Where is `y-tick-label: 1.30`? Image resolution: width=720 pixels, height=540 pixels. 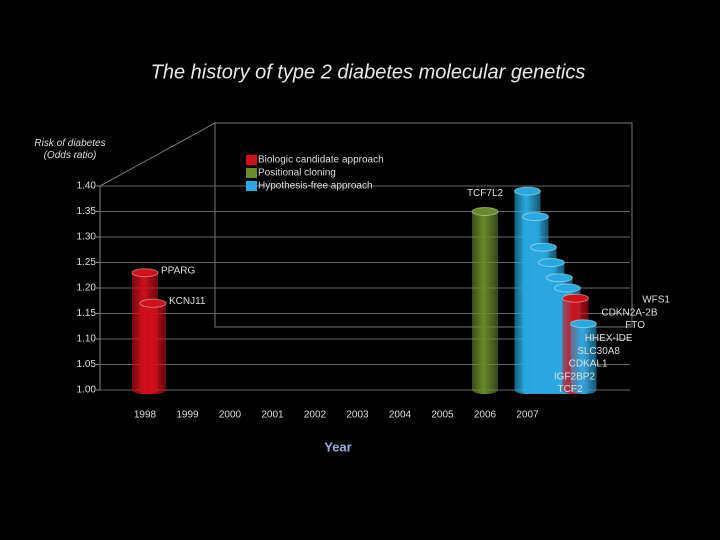 y-tick-label: 1.30 is located at coordinates (87, 237).